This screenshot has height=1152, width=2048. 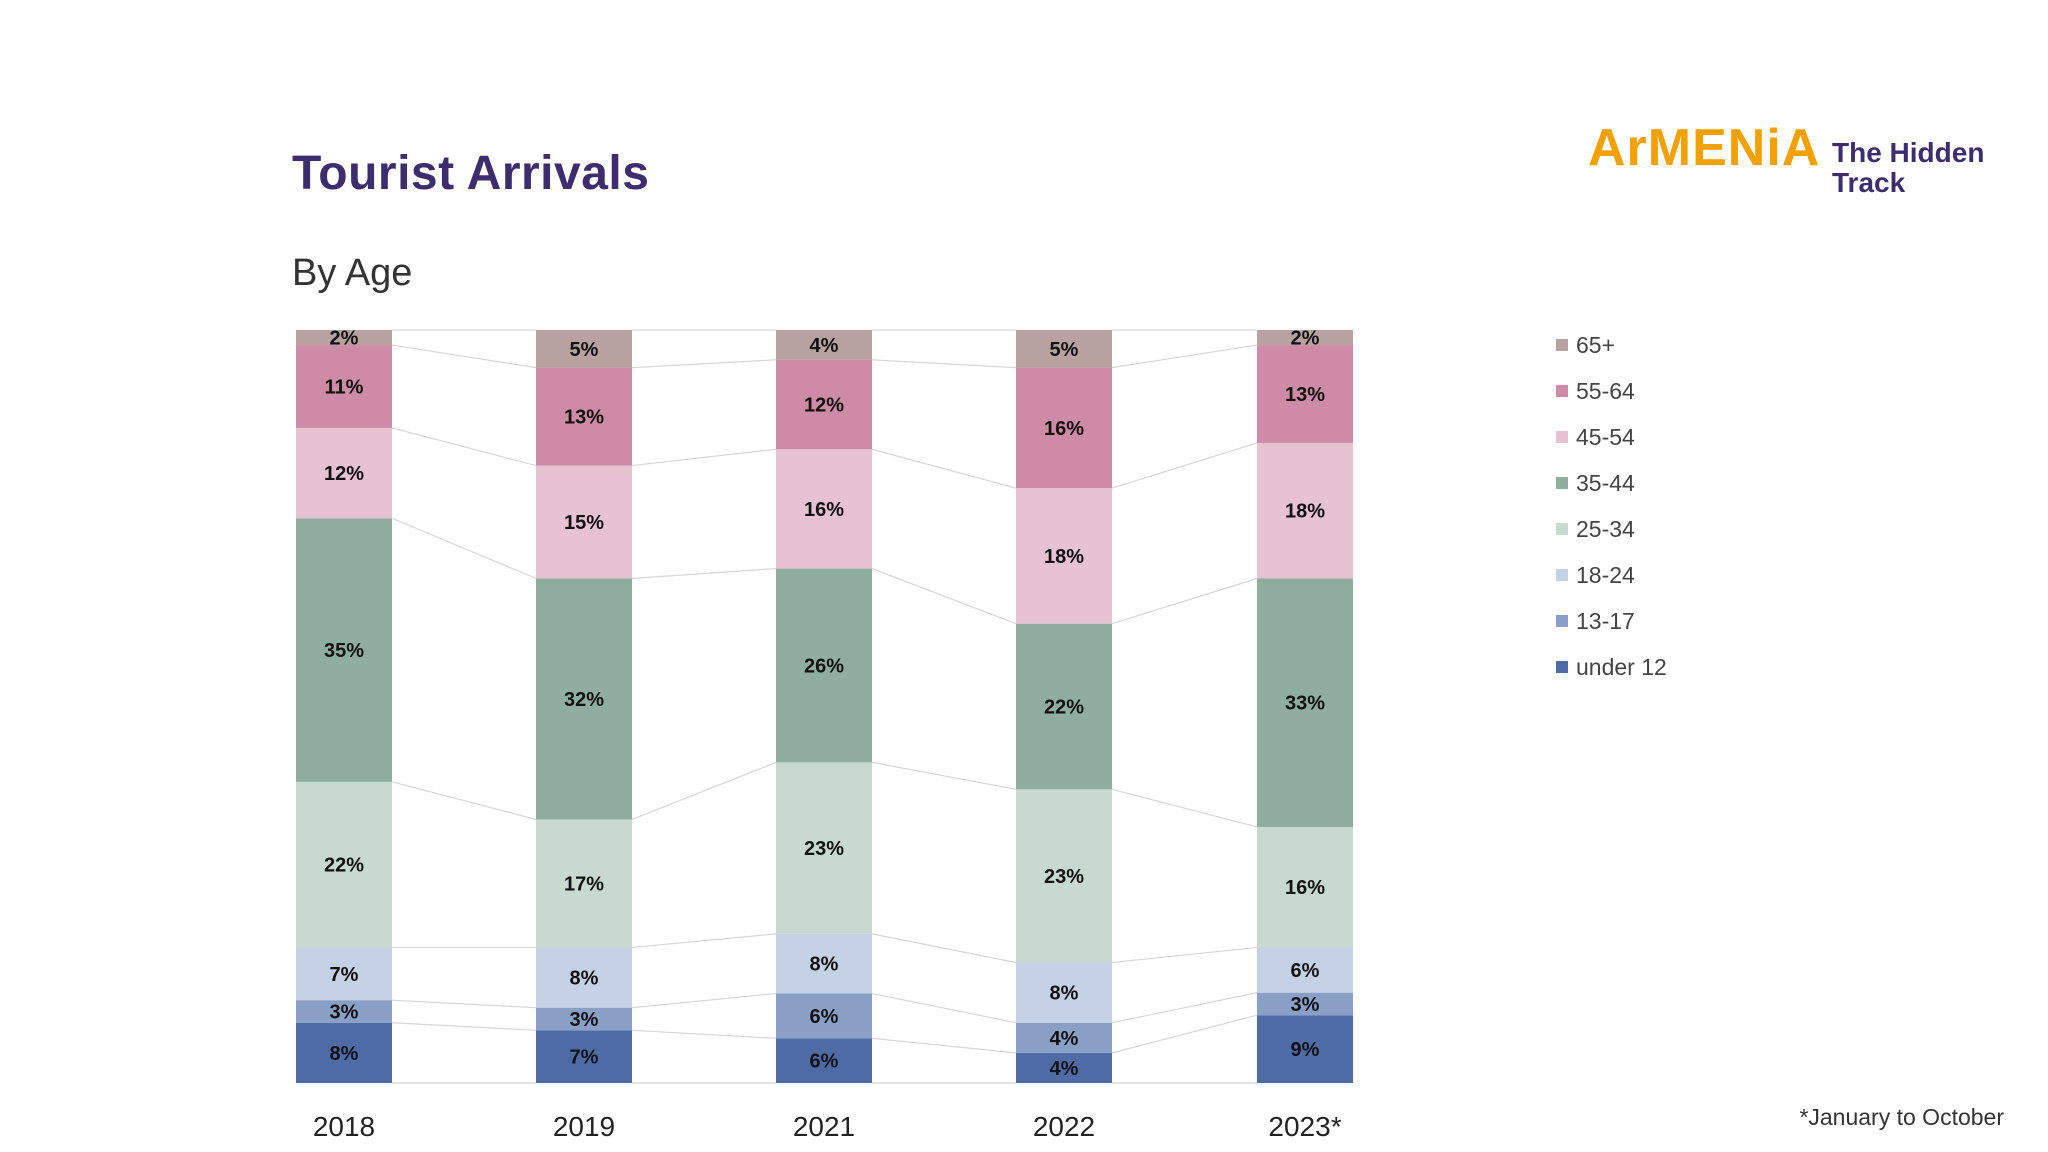 I want to click on legend-item: 65+, so click(x=1611, y=345).